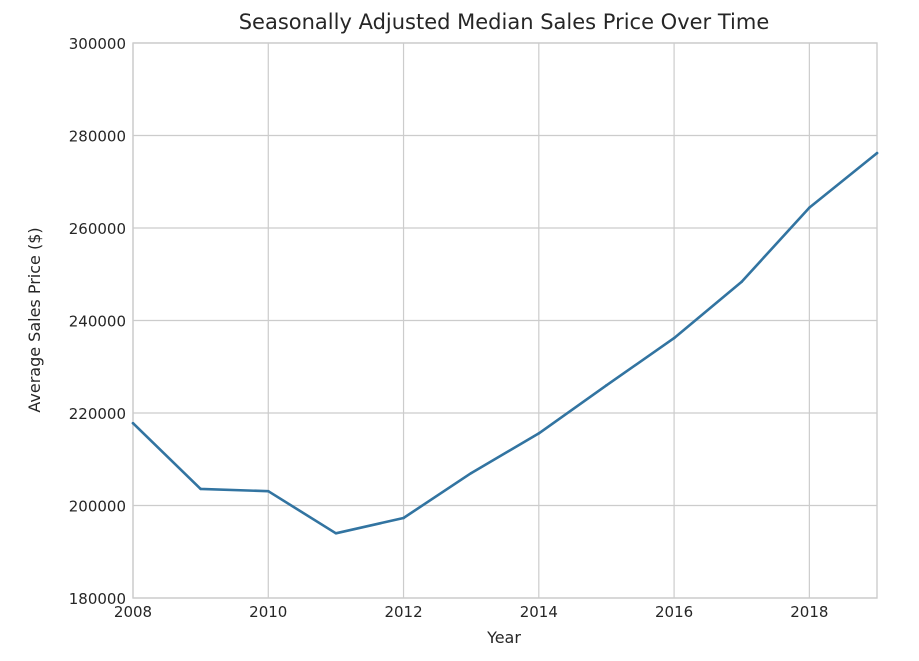 This screenshot has height=661, width=919. What do you see at coordinates (539, 612) in the screenshot?
I see `x-tick-label: 2014` at bounding box center [539, 612].